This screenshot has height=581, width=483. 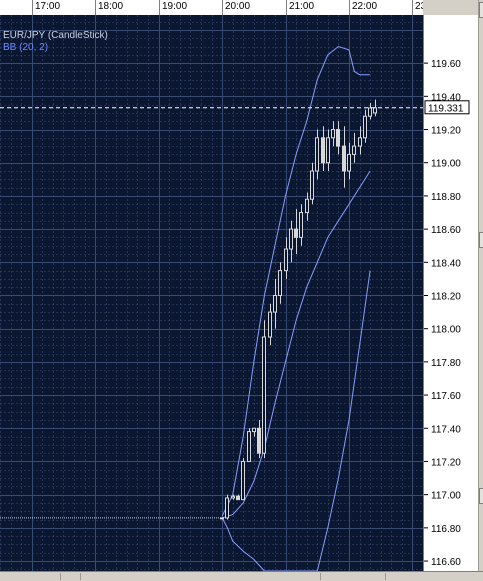 I want to click on price-tick-label: 118.00, so click(x=446, y=330).